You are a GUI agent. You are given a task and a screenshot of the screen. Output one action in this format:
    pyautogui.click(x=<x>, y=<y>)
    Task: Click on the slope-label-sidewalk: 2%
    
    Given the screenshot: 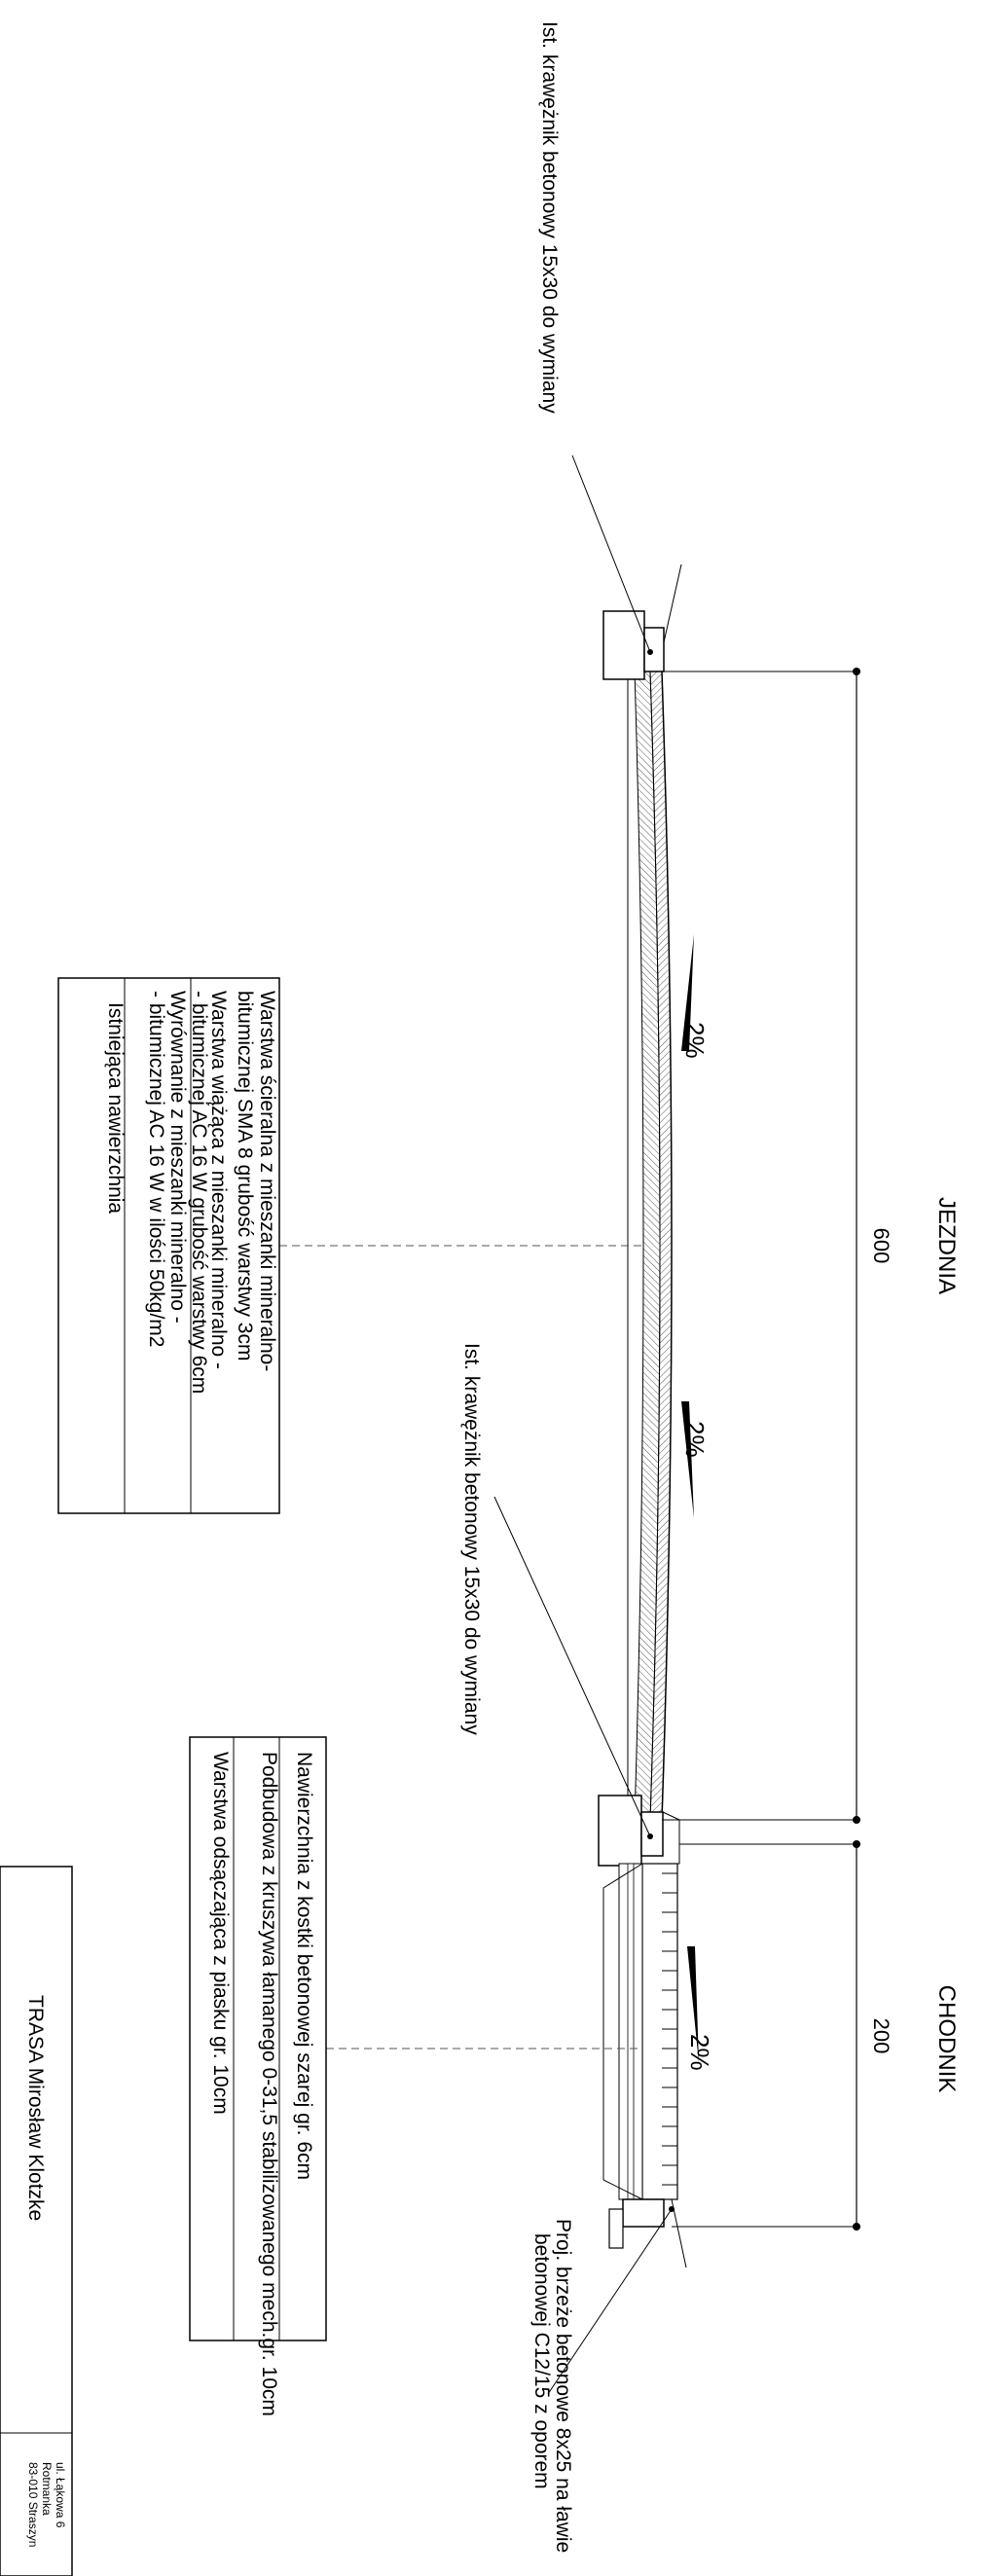 What is the action you would take?
    pyautogui.click(x=700, y=2052)
    